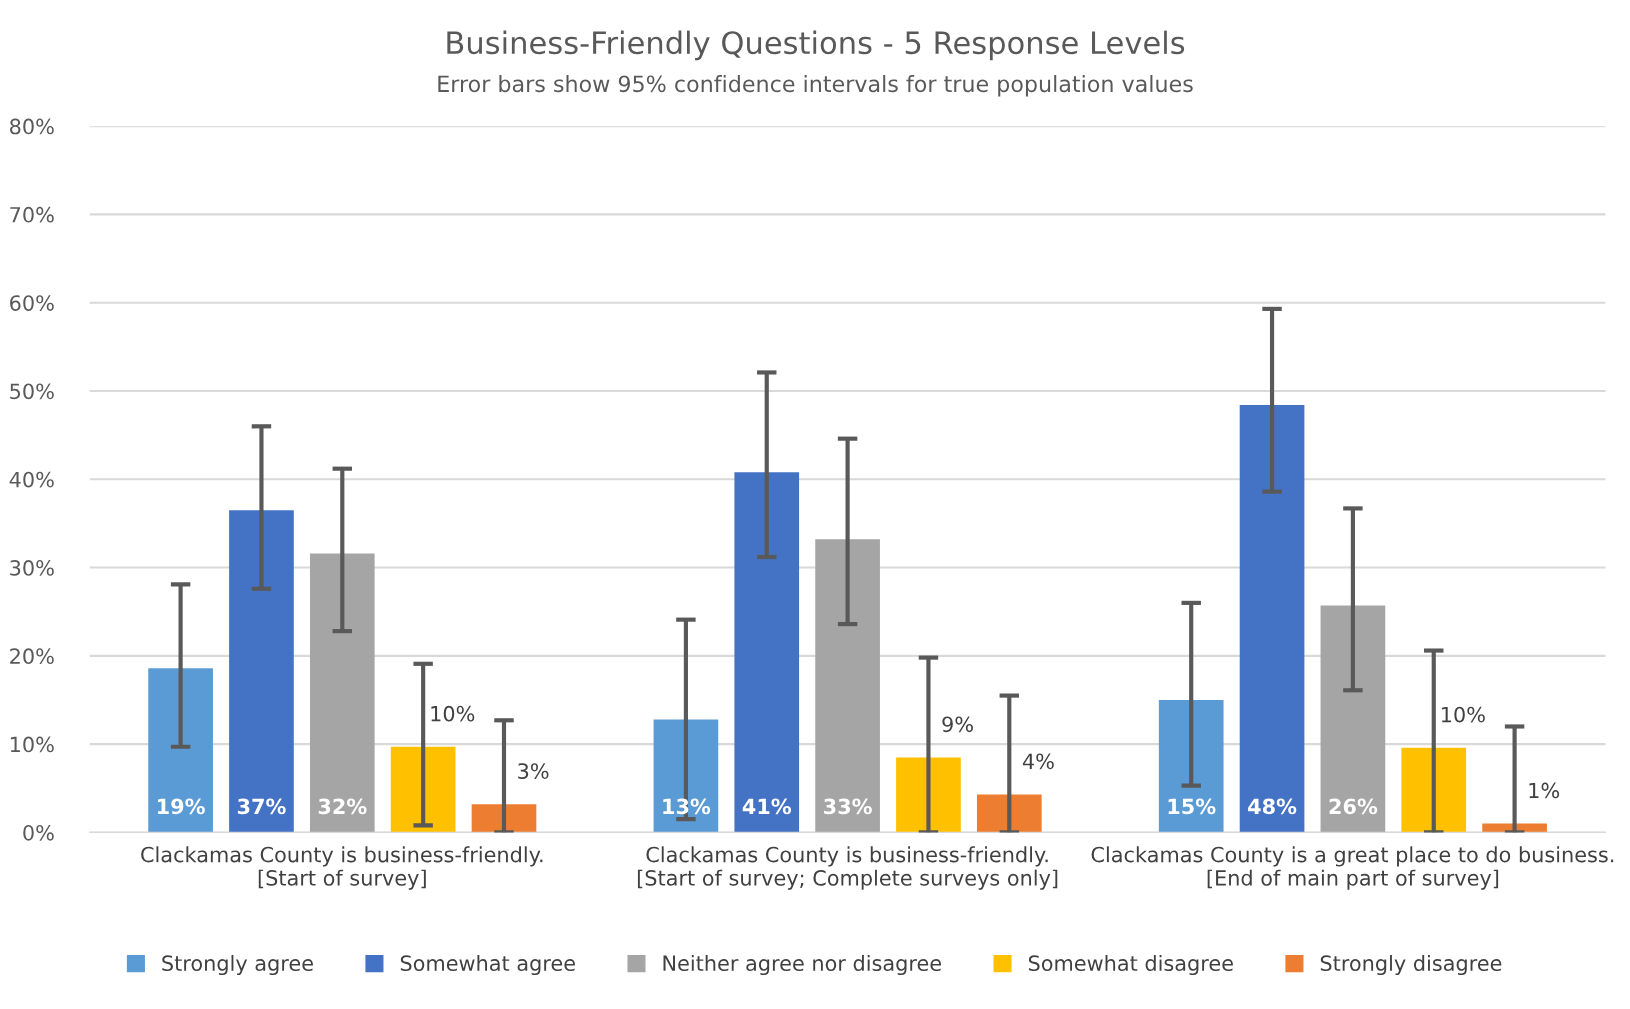  Describe the element at coordinates (1544, 790) in the screenshot. I see `data-label: 1%` at that location.